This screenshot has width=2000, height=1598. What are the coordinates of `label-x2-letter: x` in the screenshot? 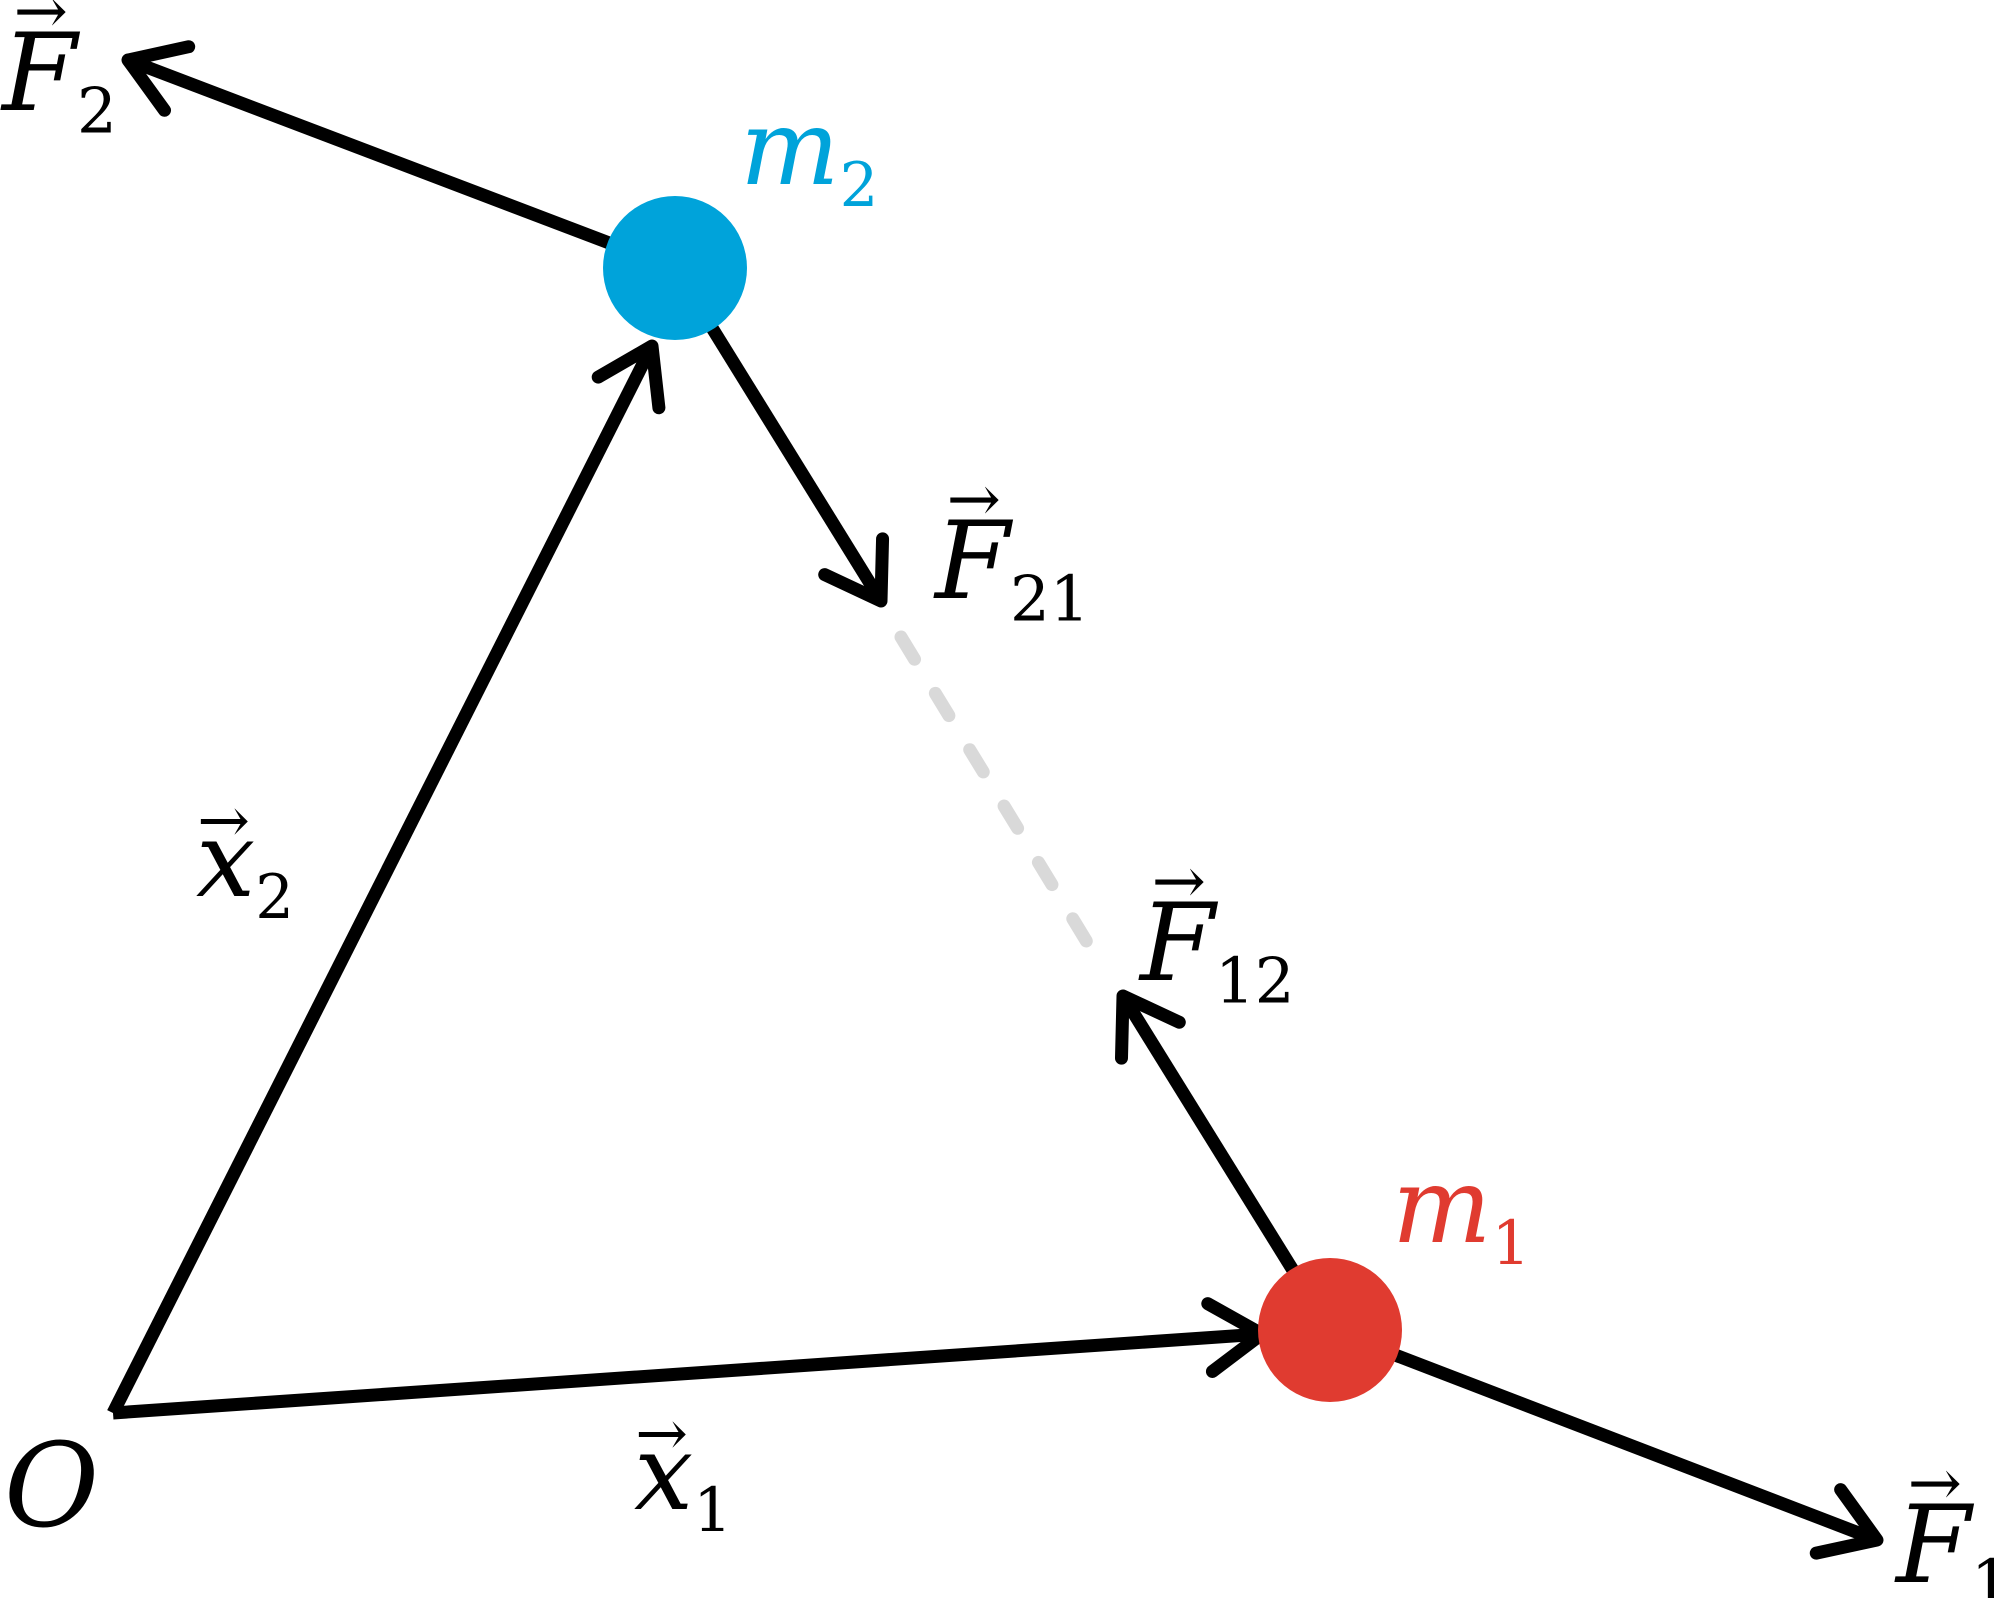 It's located at (226, 860).